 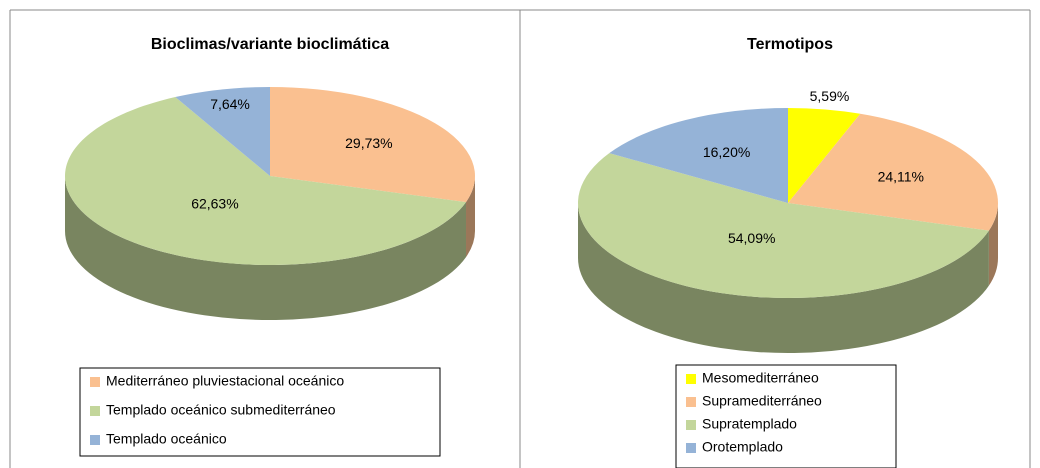 I want to click on data-label: 54,09%, so click(x=751, y=238).